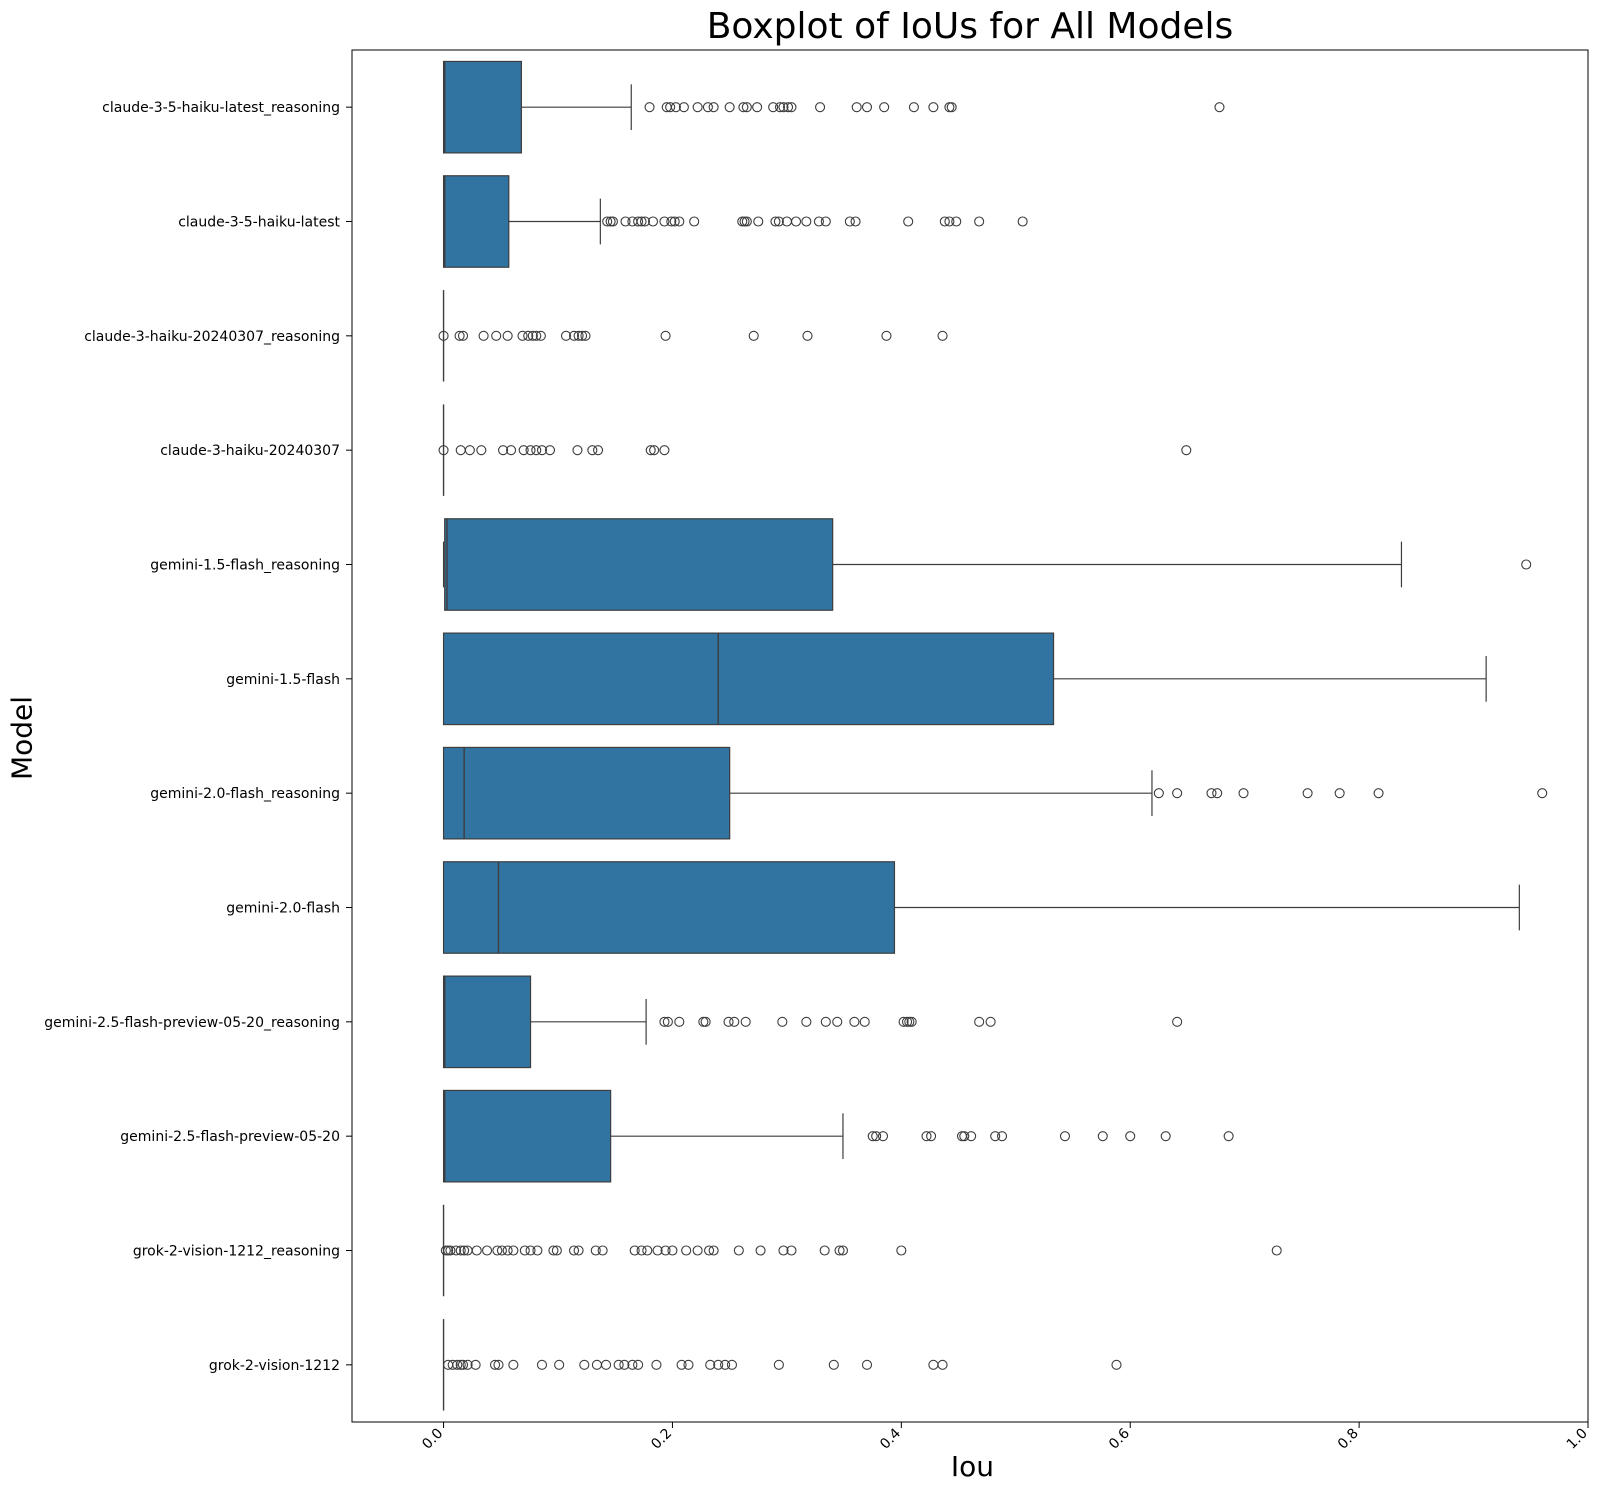 Image resolution: width=1600 pixels, height=1500 pixels. Describe the element at coordinates (283, 909) in the screenshot. I see `y-tick-label: gemini-2.0-flash` at that location.